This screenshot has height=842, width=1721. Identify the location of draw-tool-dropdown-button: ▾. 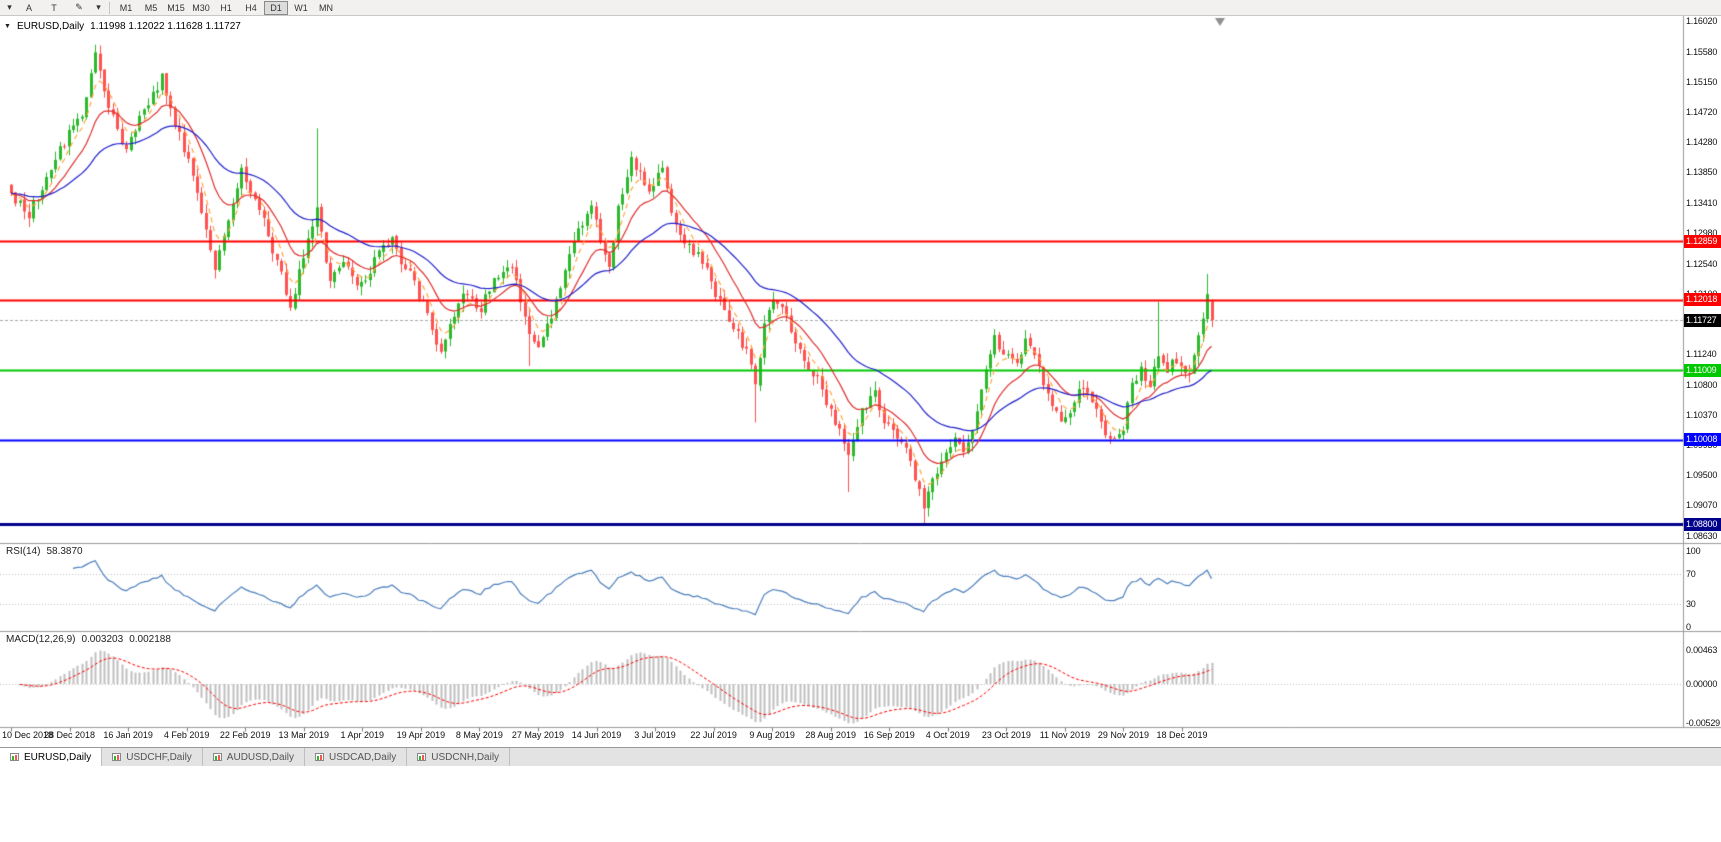
(98, 7).